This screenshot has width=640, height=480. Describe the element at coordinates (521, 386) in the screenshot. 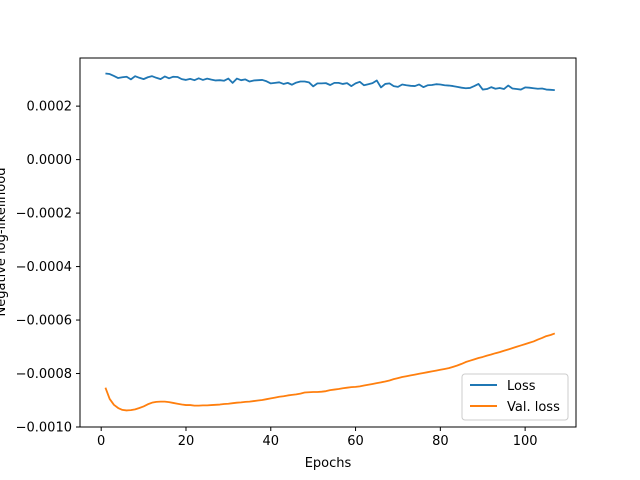

I see `legend-label-loss: Loss` at that location.